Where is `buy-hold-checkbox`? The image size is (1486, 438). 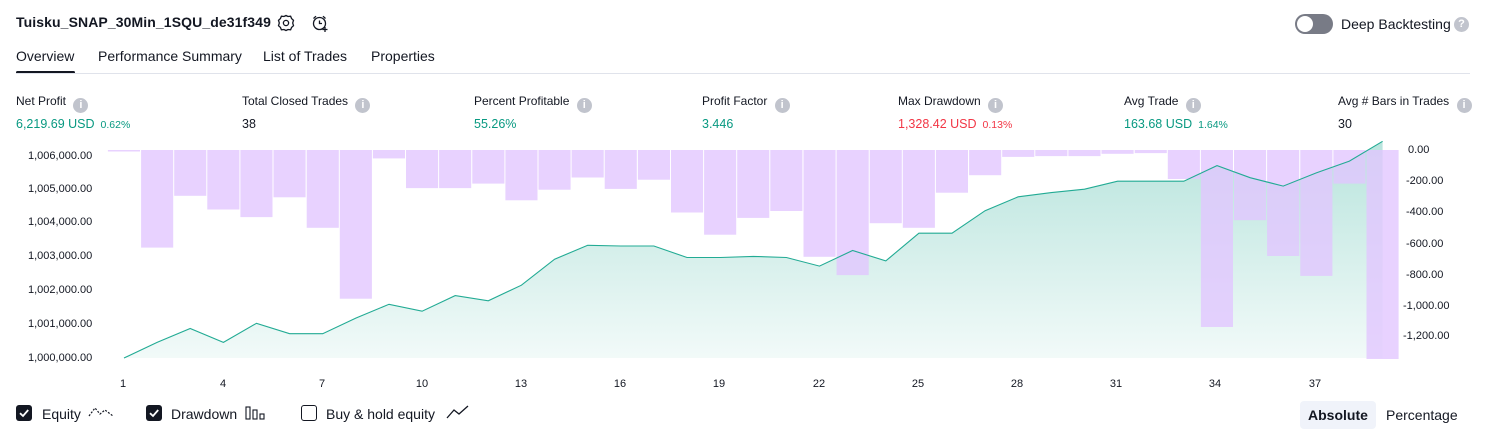
buy-hold-checkbox is located at coordinates (309, 413).